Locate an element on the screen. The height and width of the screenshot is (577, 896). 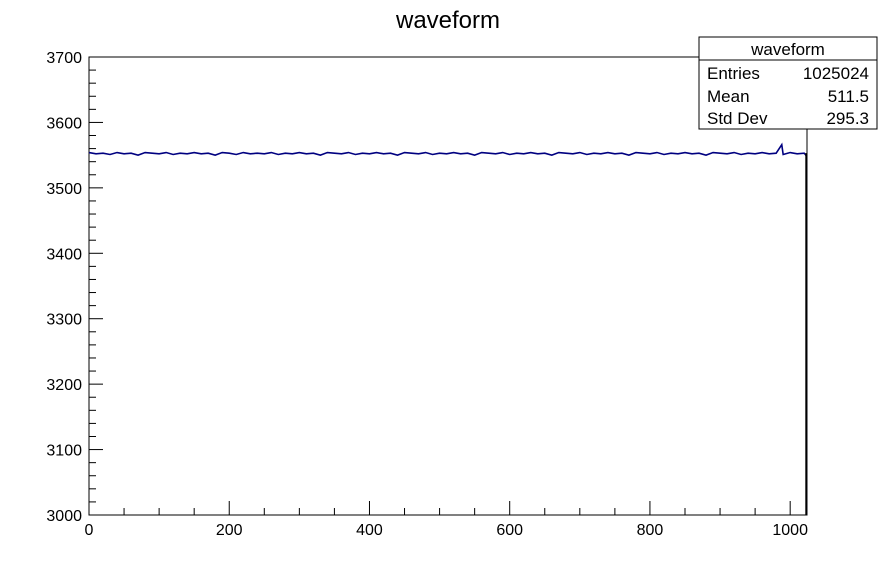
y-tick-label: 3300 is located at coordinates (64, 320).